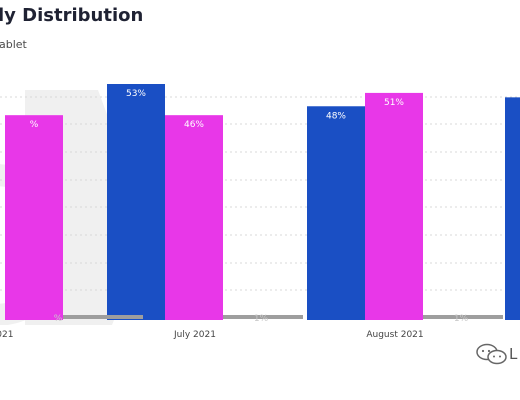 This screenshot has height=400, width=520. What do you see at coordinates (491, 354) in the screenshot?
I see `chat-bubbles-icon` at bounding box center [491, 354].